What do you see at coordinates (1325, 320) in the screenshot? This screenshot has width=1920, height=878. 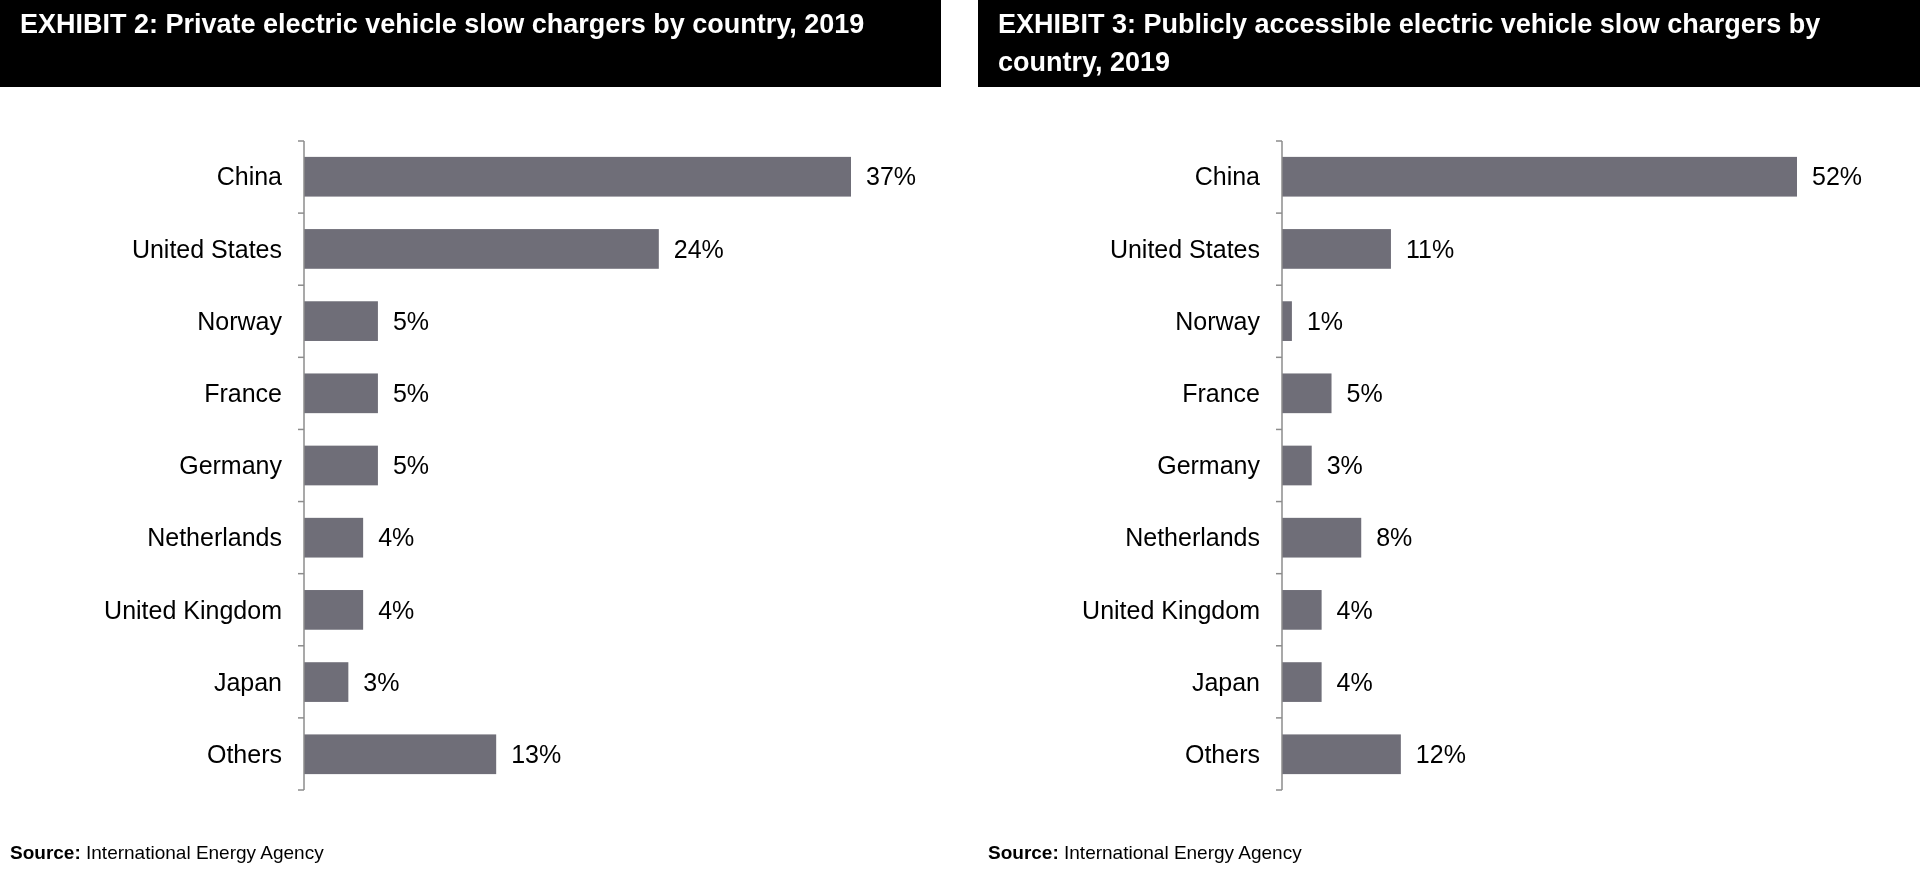 I see `data-label: 1%` at bounding box center [1325, 320].